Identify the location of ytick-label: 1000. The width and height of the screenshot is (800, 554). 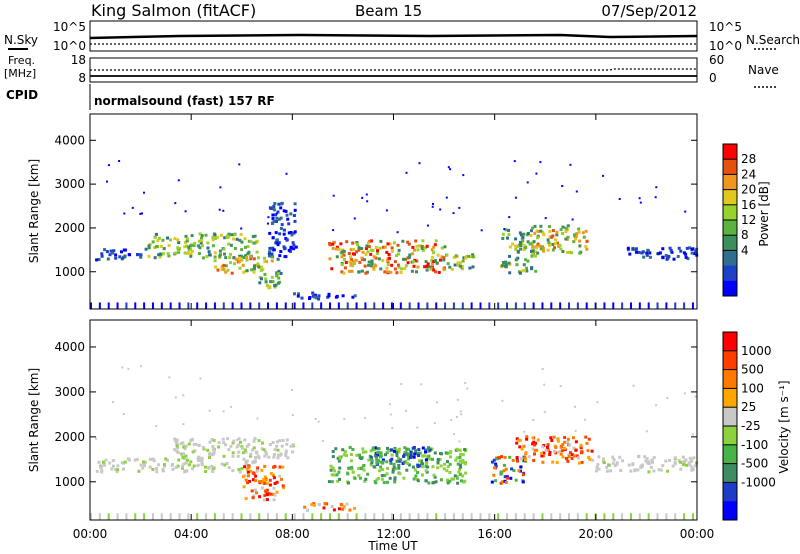
(69, 272).